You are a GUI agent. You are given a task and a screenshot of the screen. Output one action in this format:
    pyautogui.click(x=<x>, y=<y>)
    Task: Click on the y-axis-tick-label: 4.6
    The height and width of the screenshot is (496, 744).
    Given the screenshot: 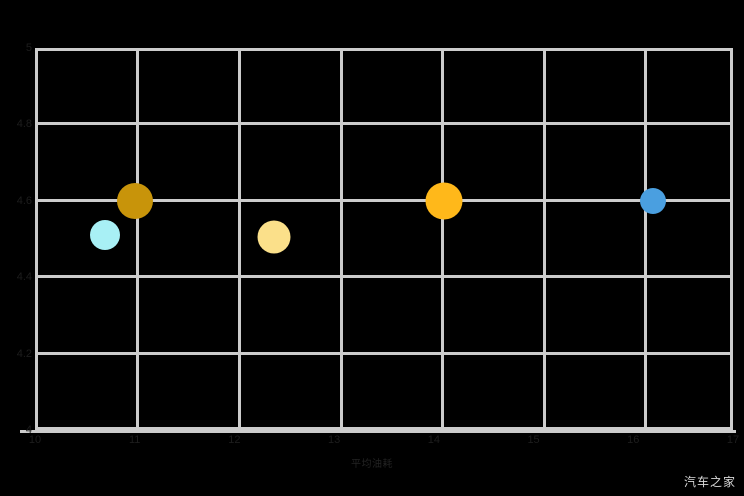 What is the action you would take?
    pyautogui.click(x=24, y=200)
    